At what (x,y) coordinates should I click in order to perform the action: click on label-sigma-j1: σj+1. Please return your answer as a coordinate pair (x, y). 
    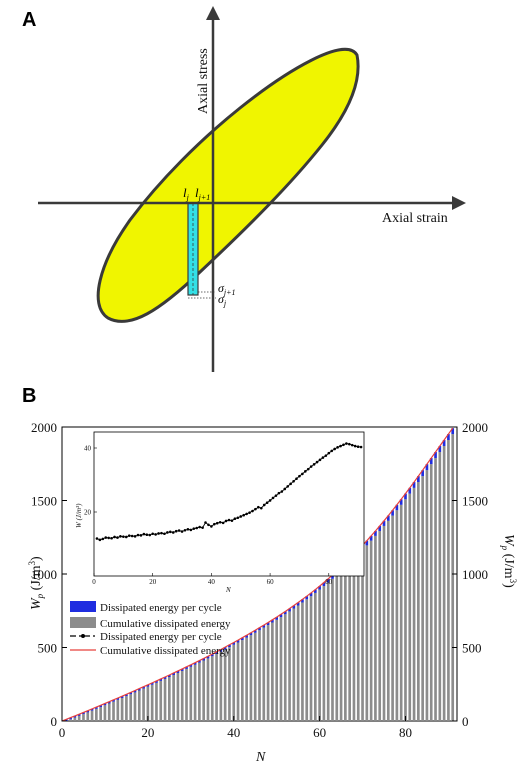
    Looking at the image, I should click on (227, 289).